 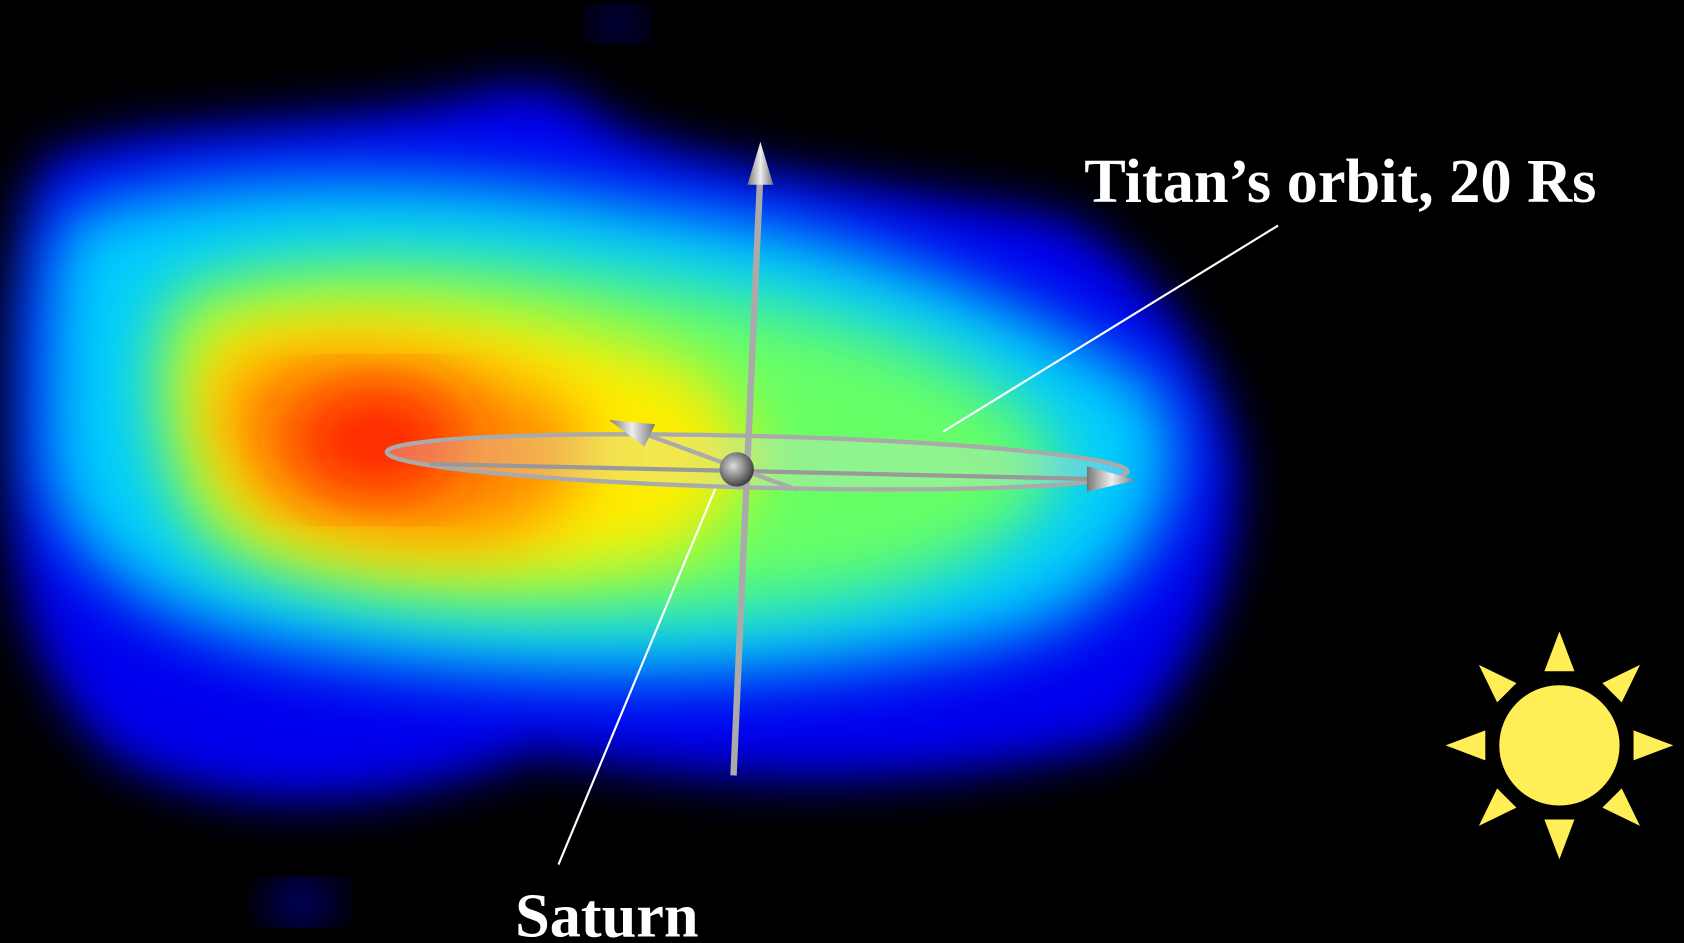 What do you see at coordinates (606, 912) in the screenshot?
I see `saturn-label: Saturn` at bounding box center [606, 912].